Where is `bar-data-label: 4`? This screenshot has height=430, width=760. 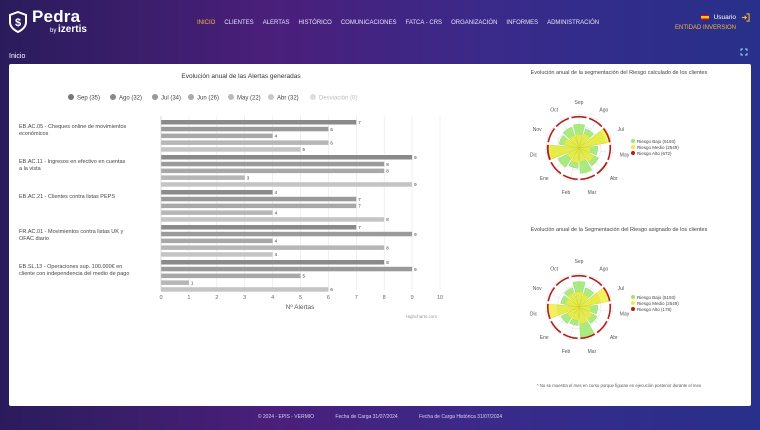
bar-data-label: 4 is located at coordinates (276, 254).